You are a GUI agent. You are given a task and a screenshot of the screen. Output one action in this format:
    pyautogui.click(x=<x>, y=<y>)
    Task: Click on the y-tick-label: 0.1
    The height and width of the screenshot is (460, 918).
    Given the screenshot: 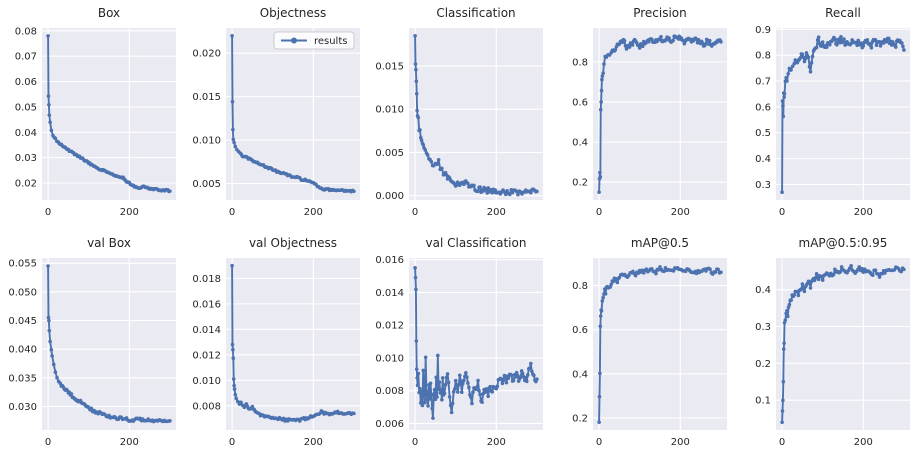 What is the action you would take?
    pyautogui.click(x=763, y=401)
    